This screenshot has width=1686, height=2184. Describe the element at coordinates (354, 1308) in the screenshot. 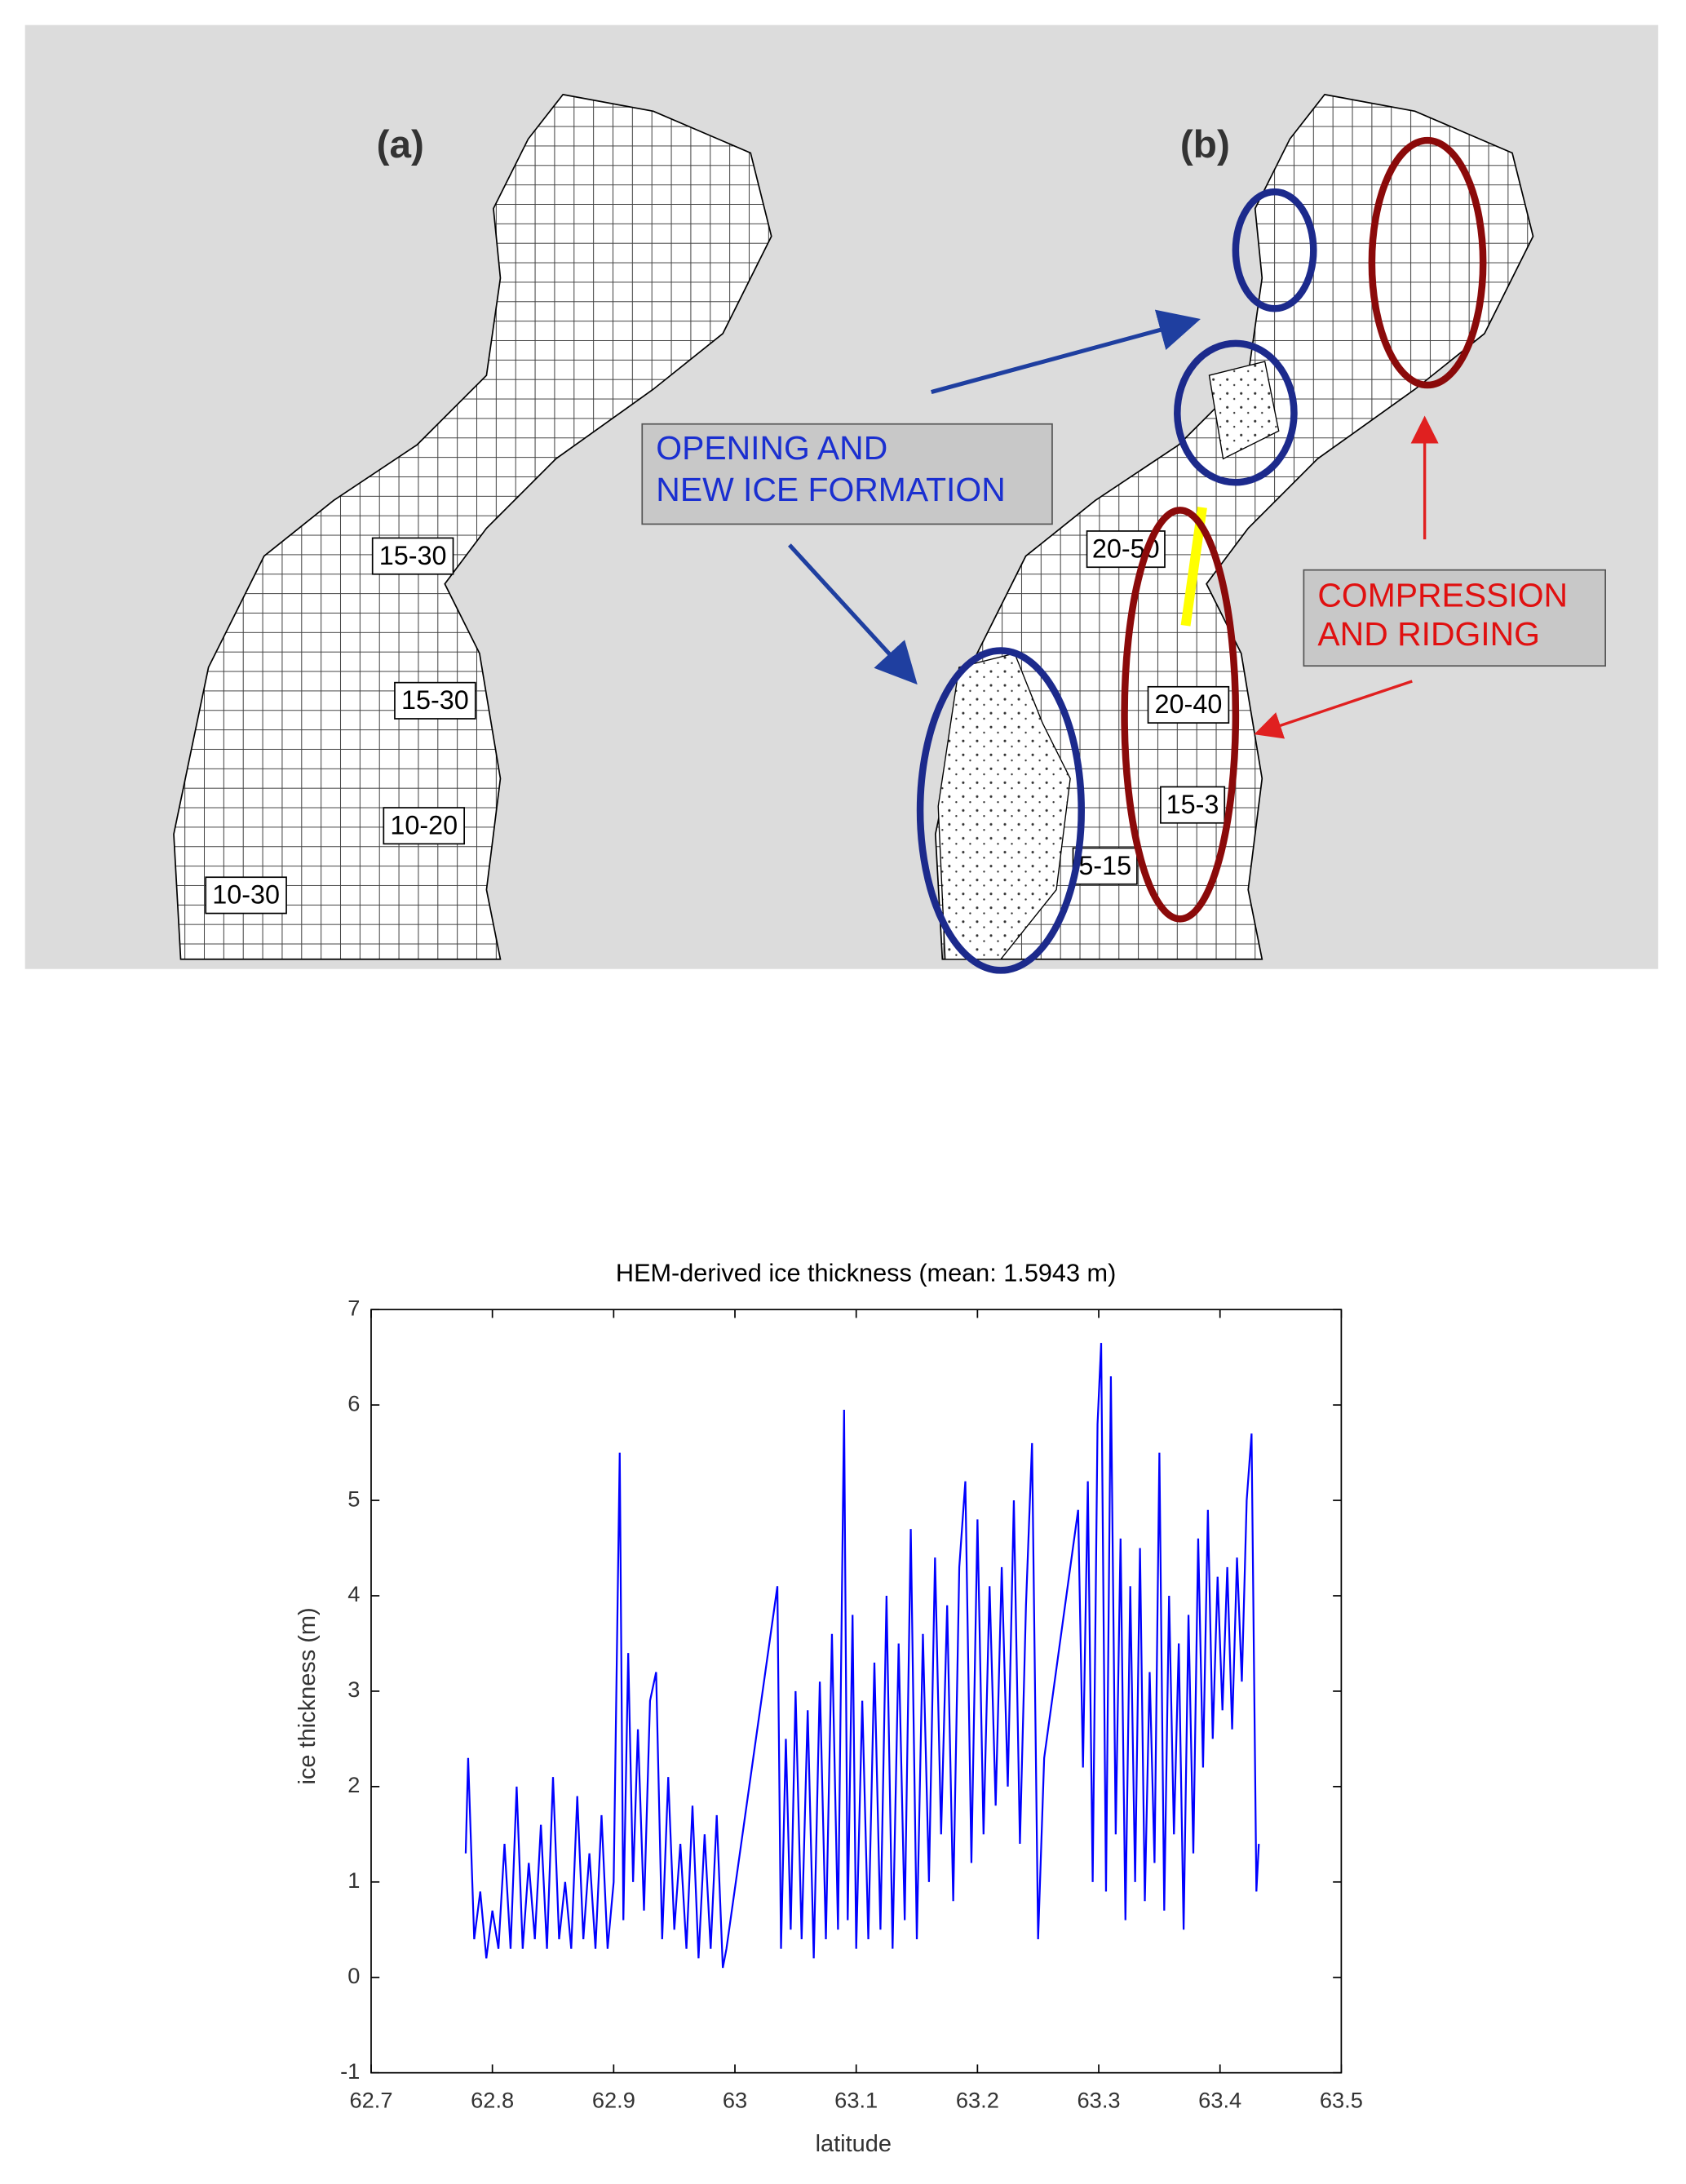

I see `y-tick-label: 7` at that location.